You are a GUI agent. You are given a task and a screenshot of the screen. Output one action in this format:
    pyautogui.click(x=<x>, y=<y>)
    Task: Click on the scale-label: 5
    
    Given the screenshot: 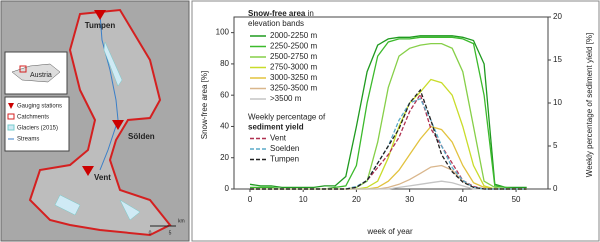 What is the action you would take?
    pyautogui.click(x=170, y=233)
    